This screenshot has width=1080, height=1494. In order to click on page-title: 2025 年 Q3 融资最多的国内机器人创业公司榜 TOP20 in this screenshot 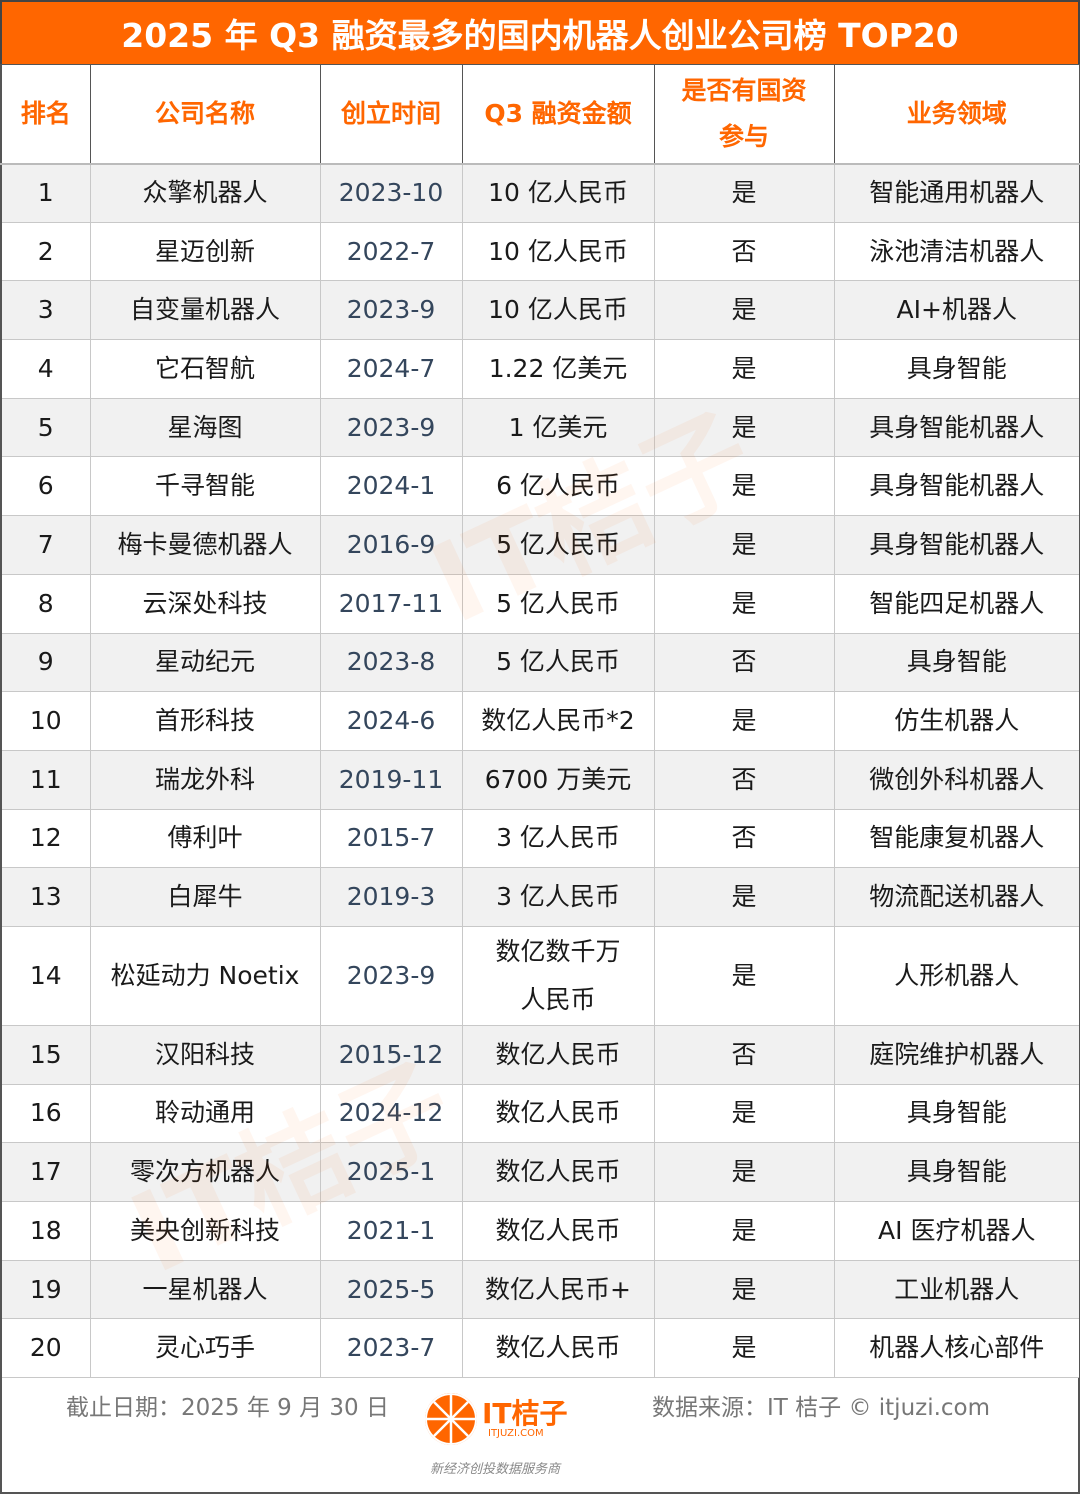, I will do `click(540, 32)`.